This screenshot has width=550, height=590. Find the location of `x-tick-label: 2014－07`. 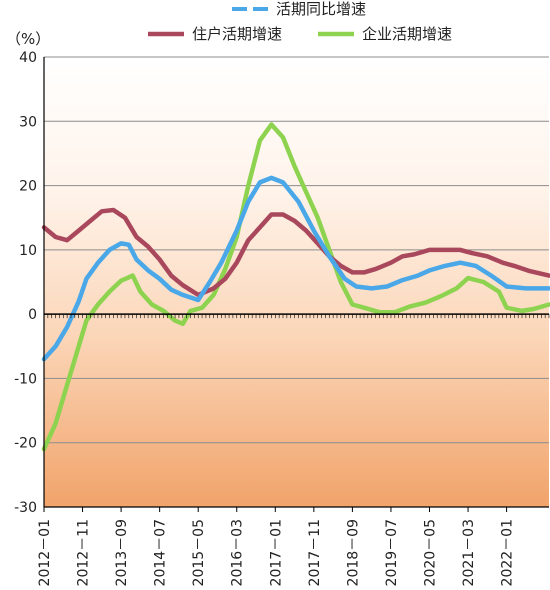

x-tick-label: 2014－07 is located at coordinates (161, 552).